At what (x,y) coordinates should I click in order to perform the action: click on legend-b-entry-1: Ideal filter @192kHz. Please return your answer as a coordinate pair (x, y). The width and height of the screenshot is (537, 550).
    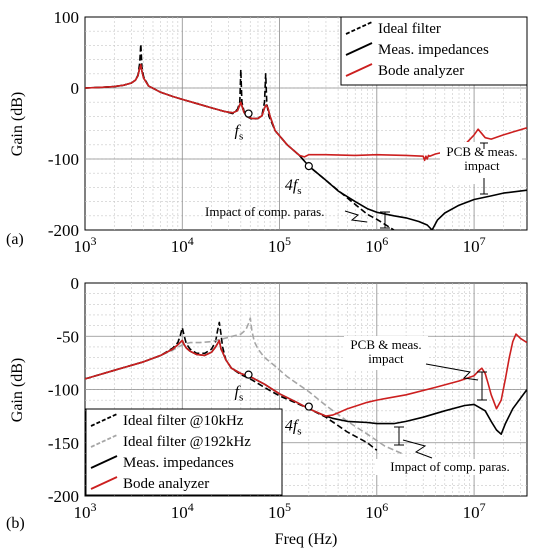
    Looking at the image, I should click on (187, 442).